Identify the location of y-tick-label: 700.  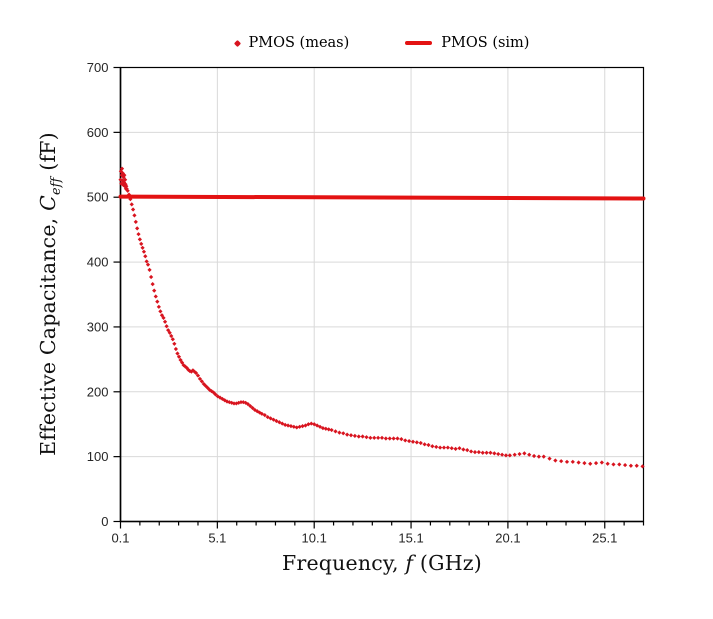
(98, 67).